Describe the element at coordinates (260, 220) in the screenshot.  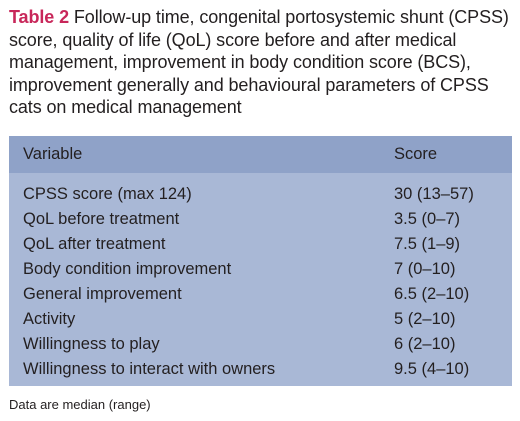
I see `table-row: QoL before treatment 3.5 (0–7)` at that location.